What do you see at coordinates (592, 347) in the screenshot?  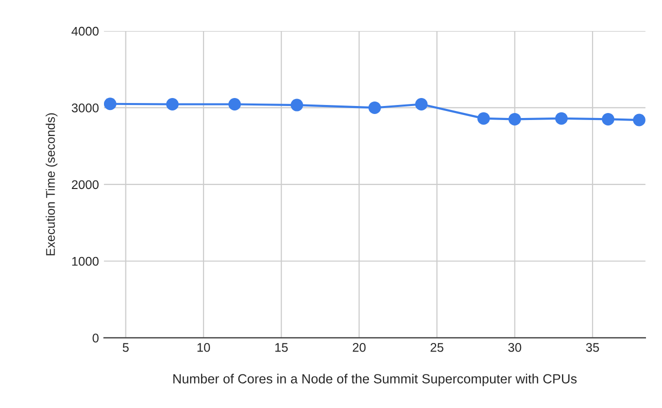 I see `x-tick-label: 35` at bounding box center [592, 347].